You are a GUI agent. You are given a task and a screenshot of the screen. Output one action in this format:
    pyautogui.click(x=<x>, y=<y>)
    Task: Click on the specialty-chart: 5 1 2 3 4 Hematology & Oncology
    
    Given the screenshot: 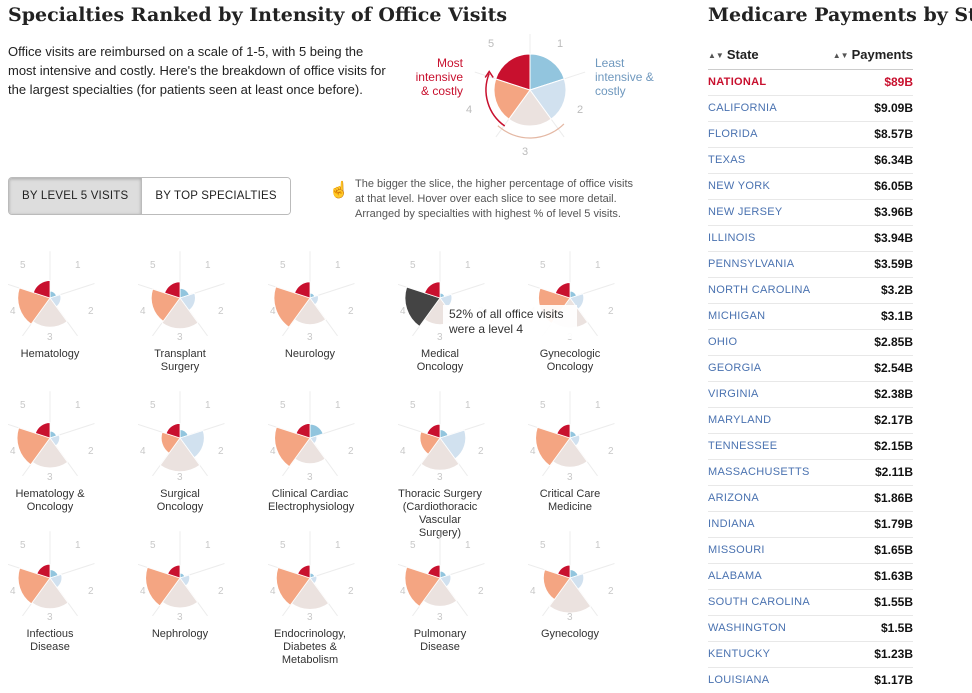 What is the action you would take?
    pyautogui.click(x=73, y=462)
    